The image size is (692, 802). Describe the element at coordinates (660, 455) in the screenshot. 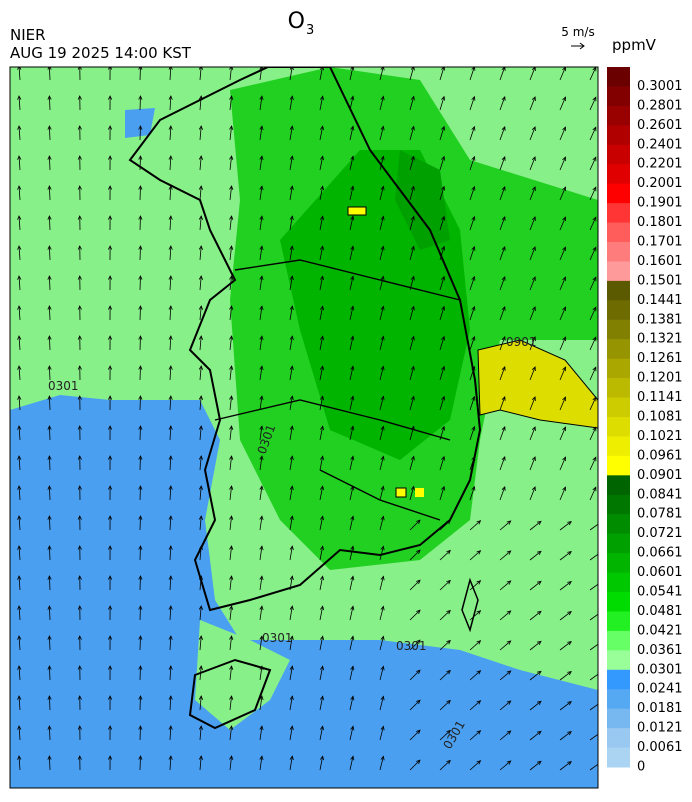

I see `legend-label: 0.0961` at that location.